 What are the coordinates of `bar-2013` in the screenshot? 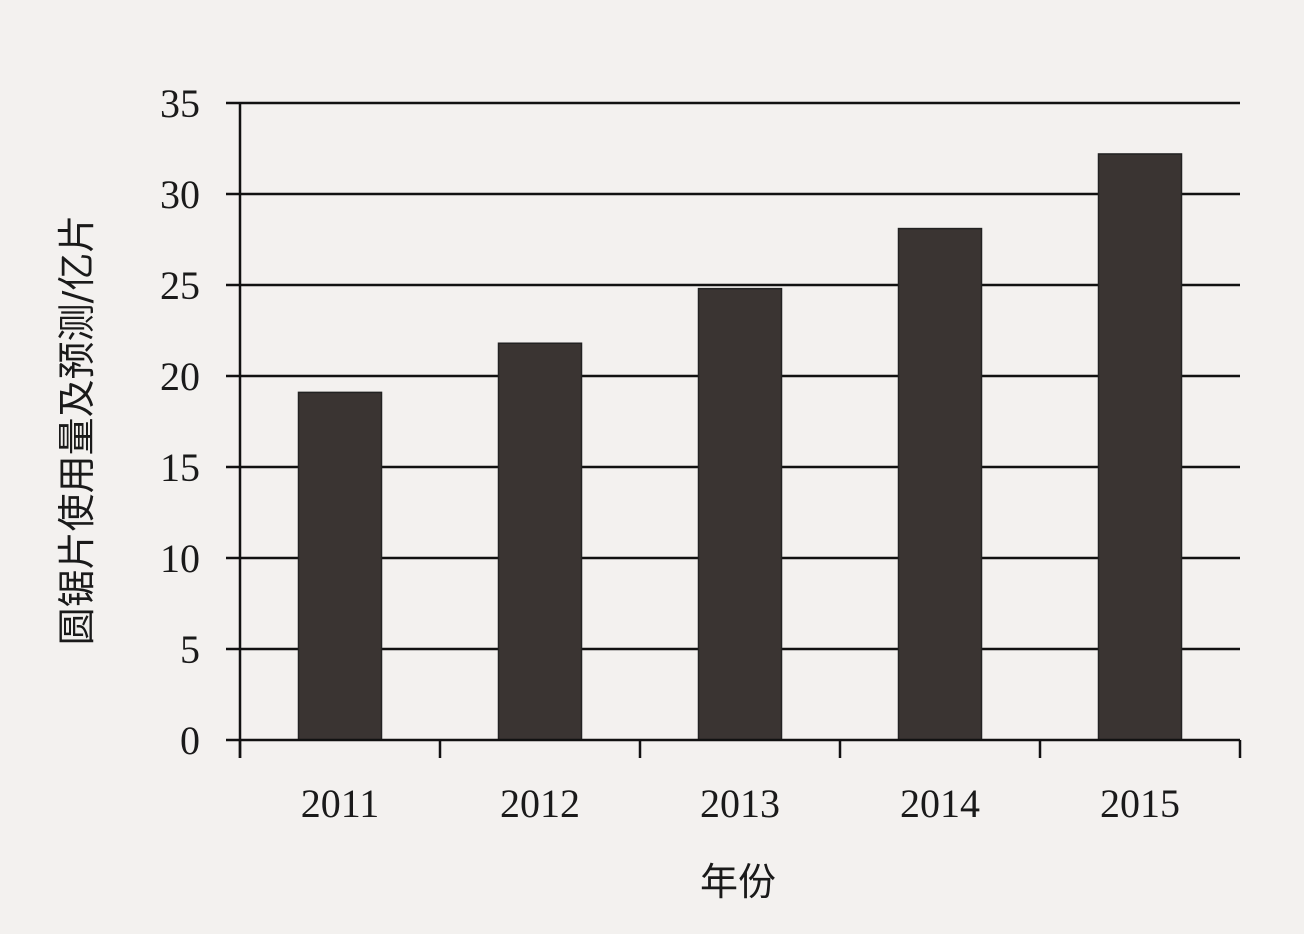 It's located at (740, 514).